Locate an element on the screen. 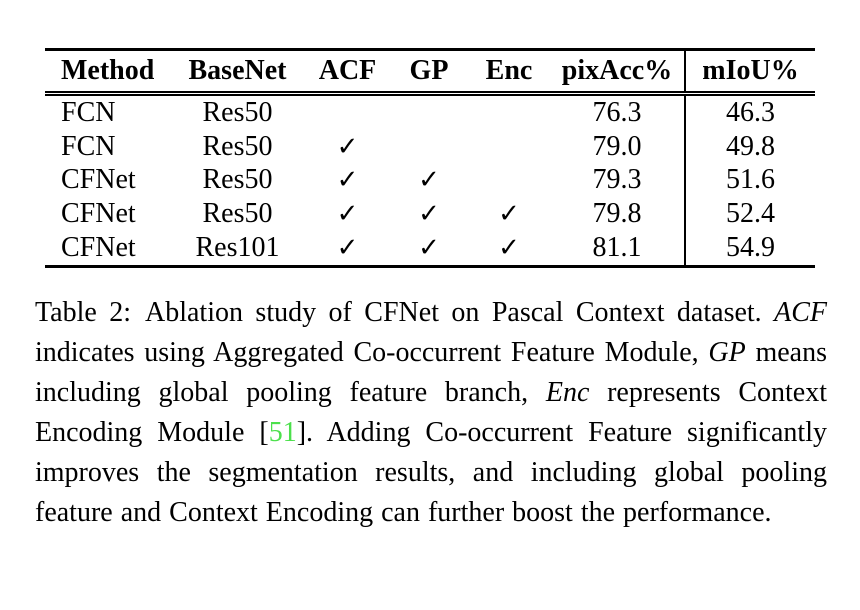 The width and height of the screenshot is (860, 610). cell-pixacc: 79.3 is located at coordinates (617, 180).